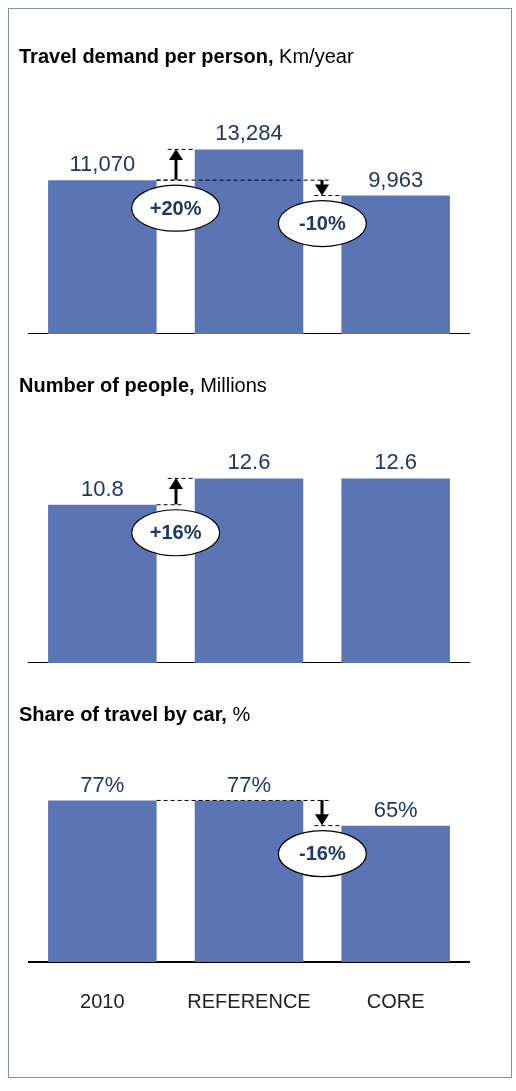 Image resolution: width=516 pixels, height=1091 pixels. What do you see at coordinates (143, 385) in the screenshot?
I see `chart-title: Number of people, Millions` at bounding box center [143, 385].